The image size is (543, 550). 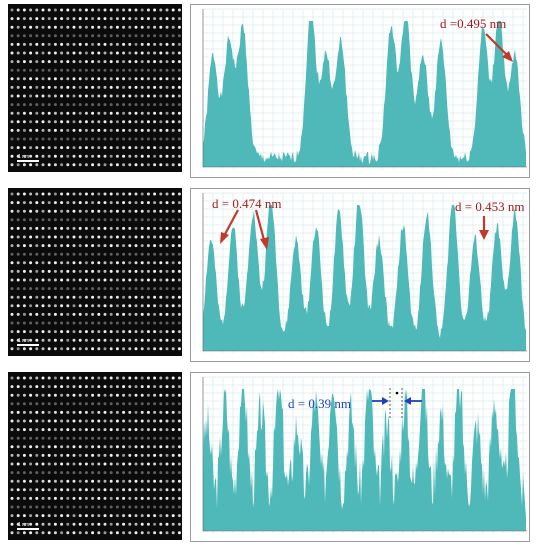 I want to click on scale-bar-3: 1 nm, so click(x=28, y=526).